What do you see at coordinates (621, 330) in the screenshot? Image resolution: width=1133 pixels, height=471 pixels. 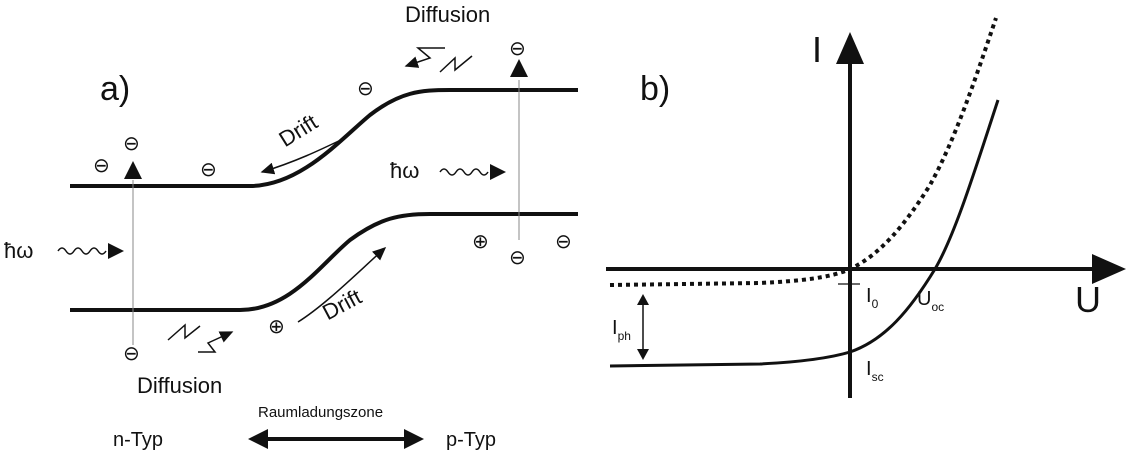 I see `iph-label: Iph` at bounding box center [621, 330].